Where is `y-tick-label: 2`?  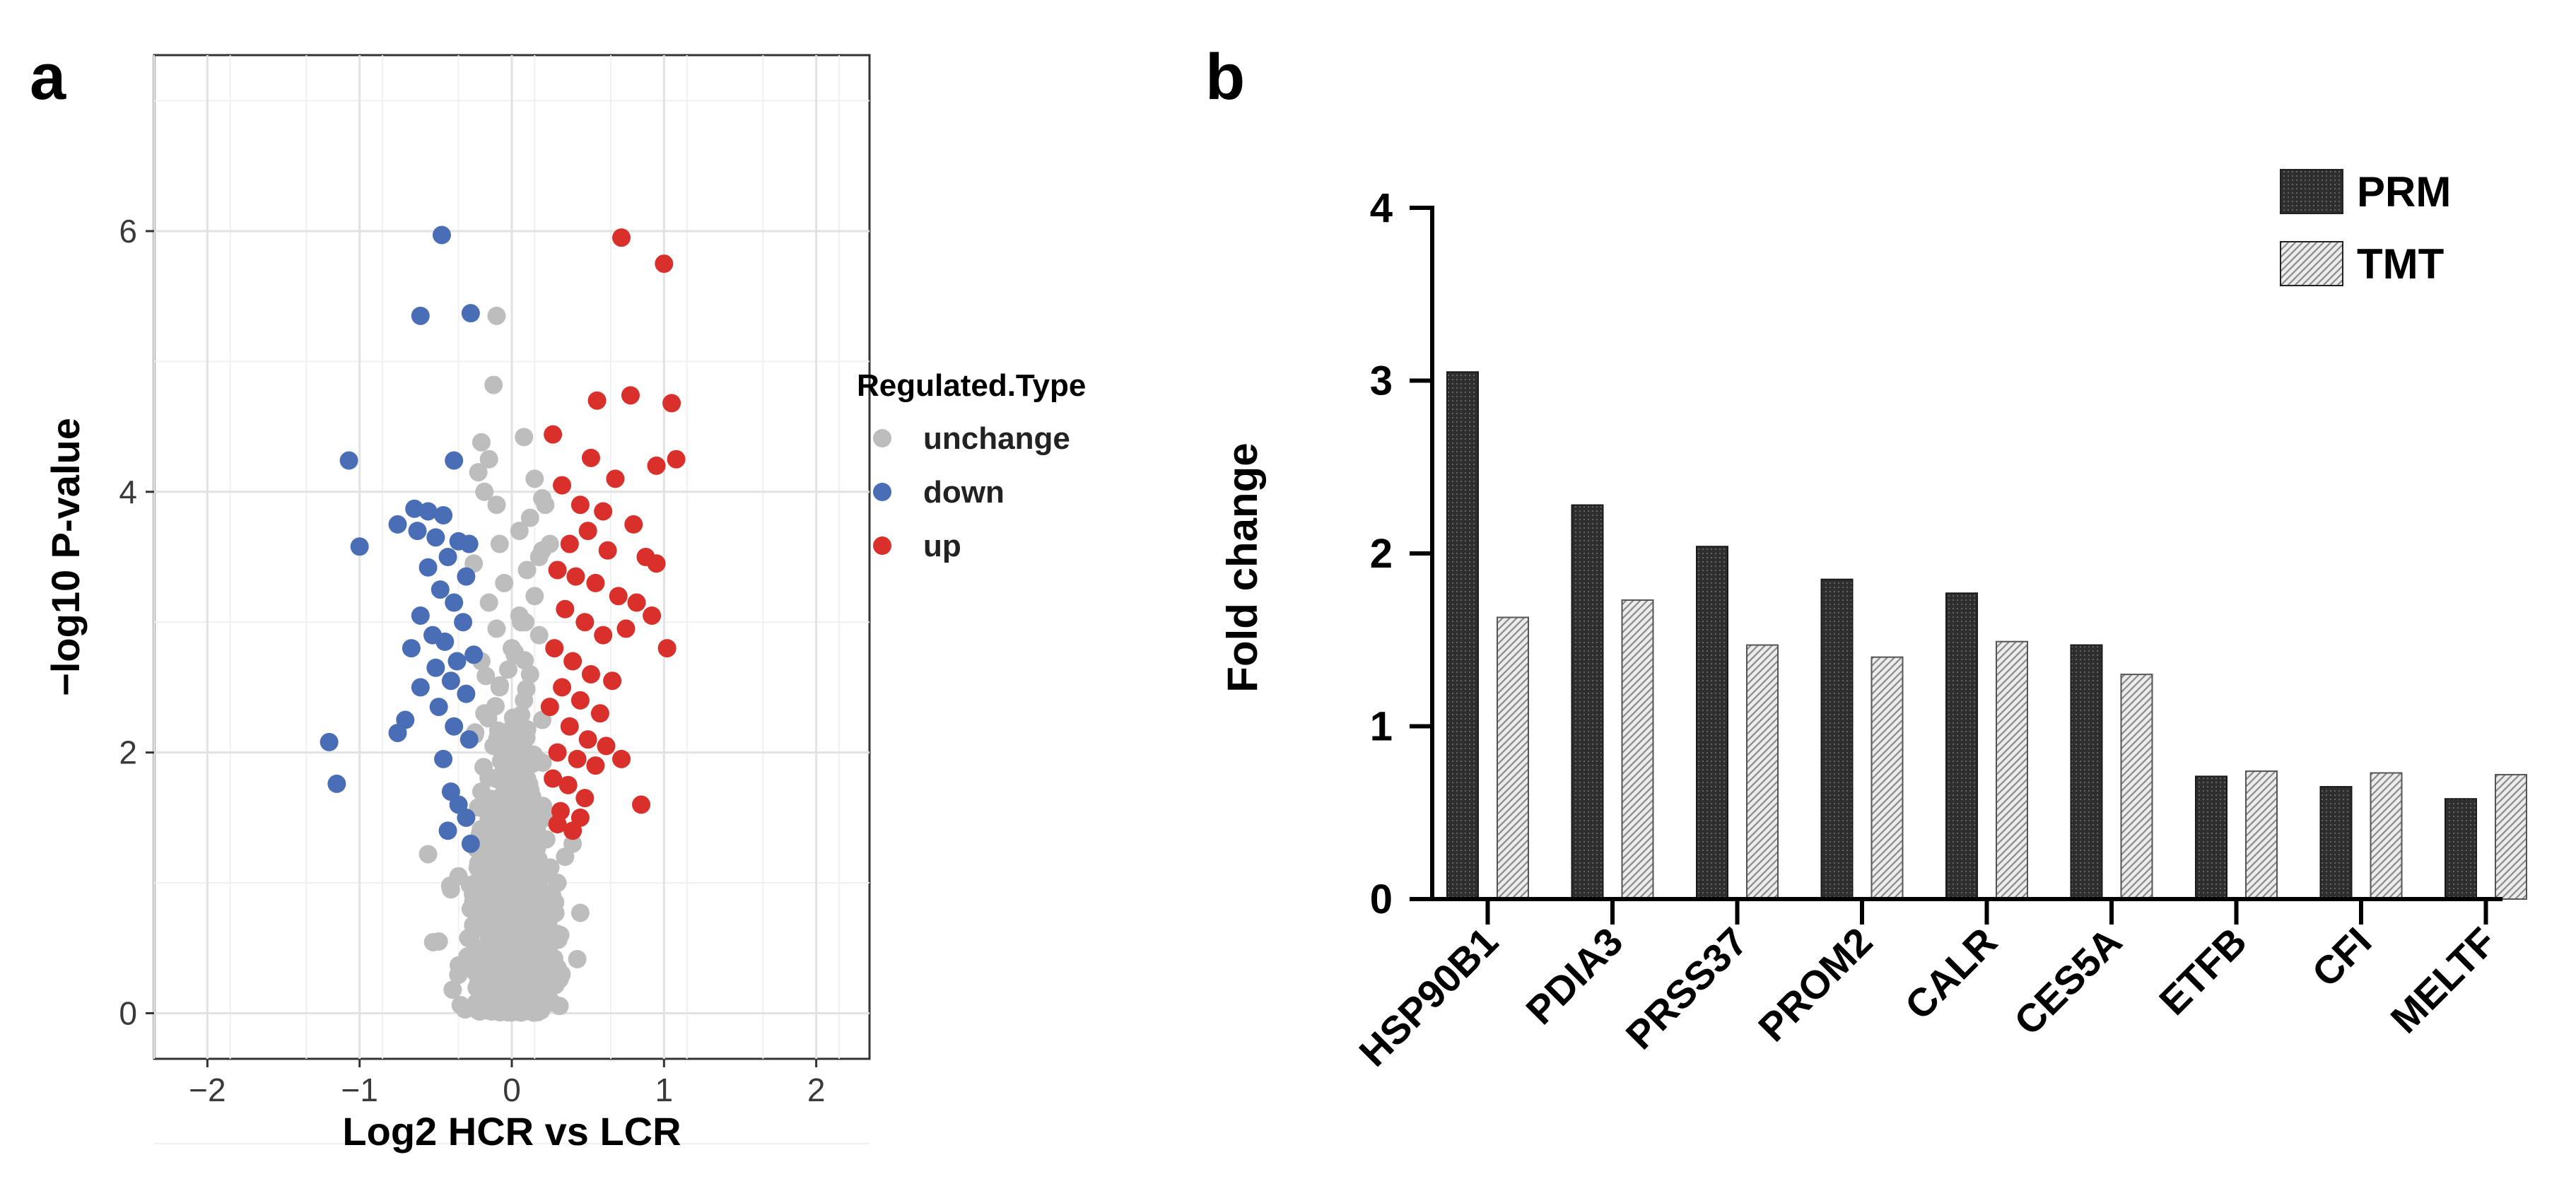
y-tick-label: 2 is located at coordinates (128, 752).